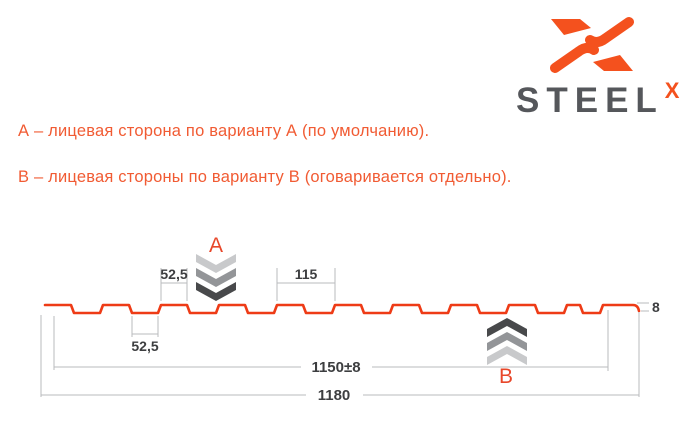 Image resolution: width=700 pixels, height=436 pixels. I want to click on dim-height-label: 8, so click(656, 307).